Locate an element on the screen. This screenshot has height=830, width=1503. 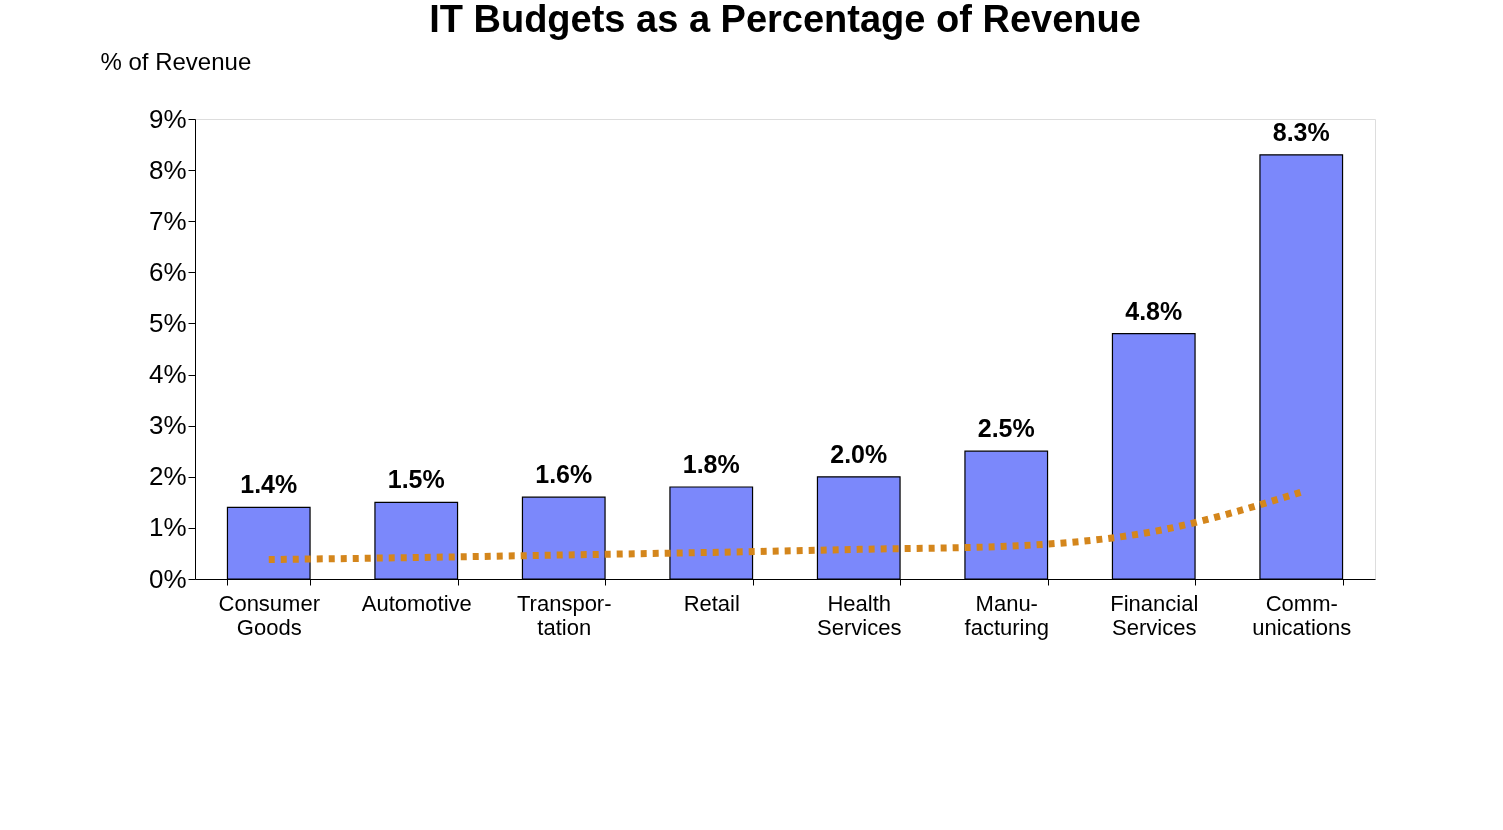
x-tick-label: Comm- unications is located at coordinates (1302, 615).